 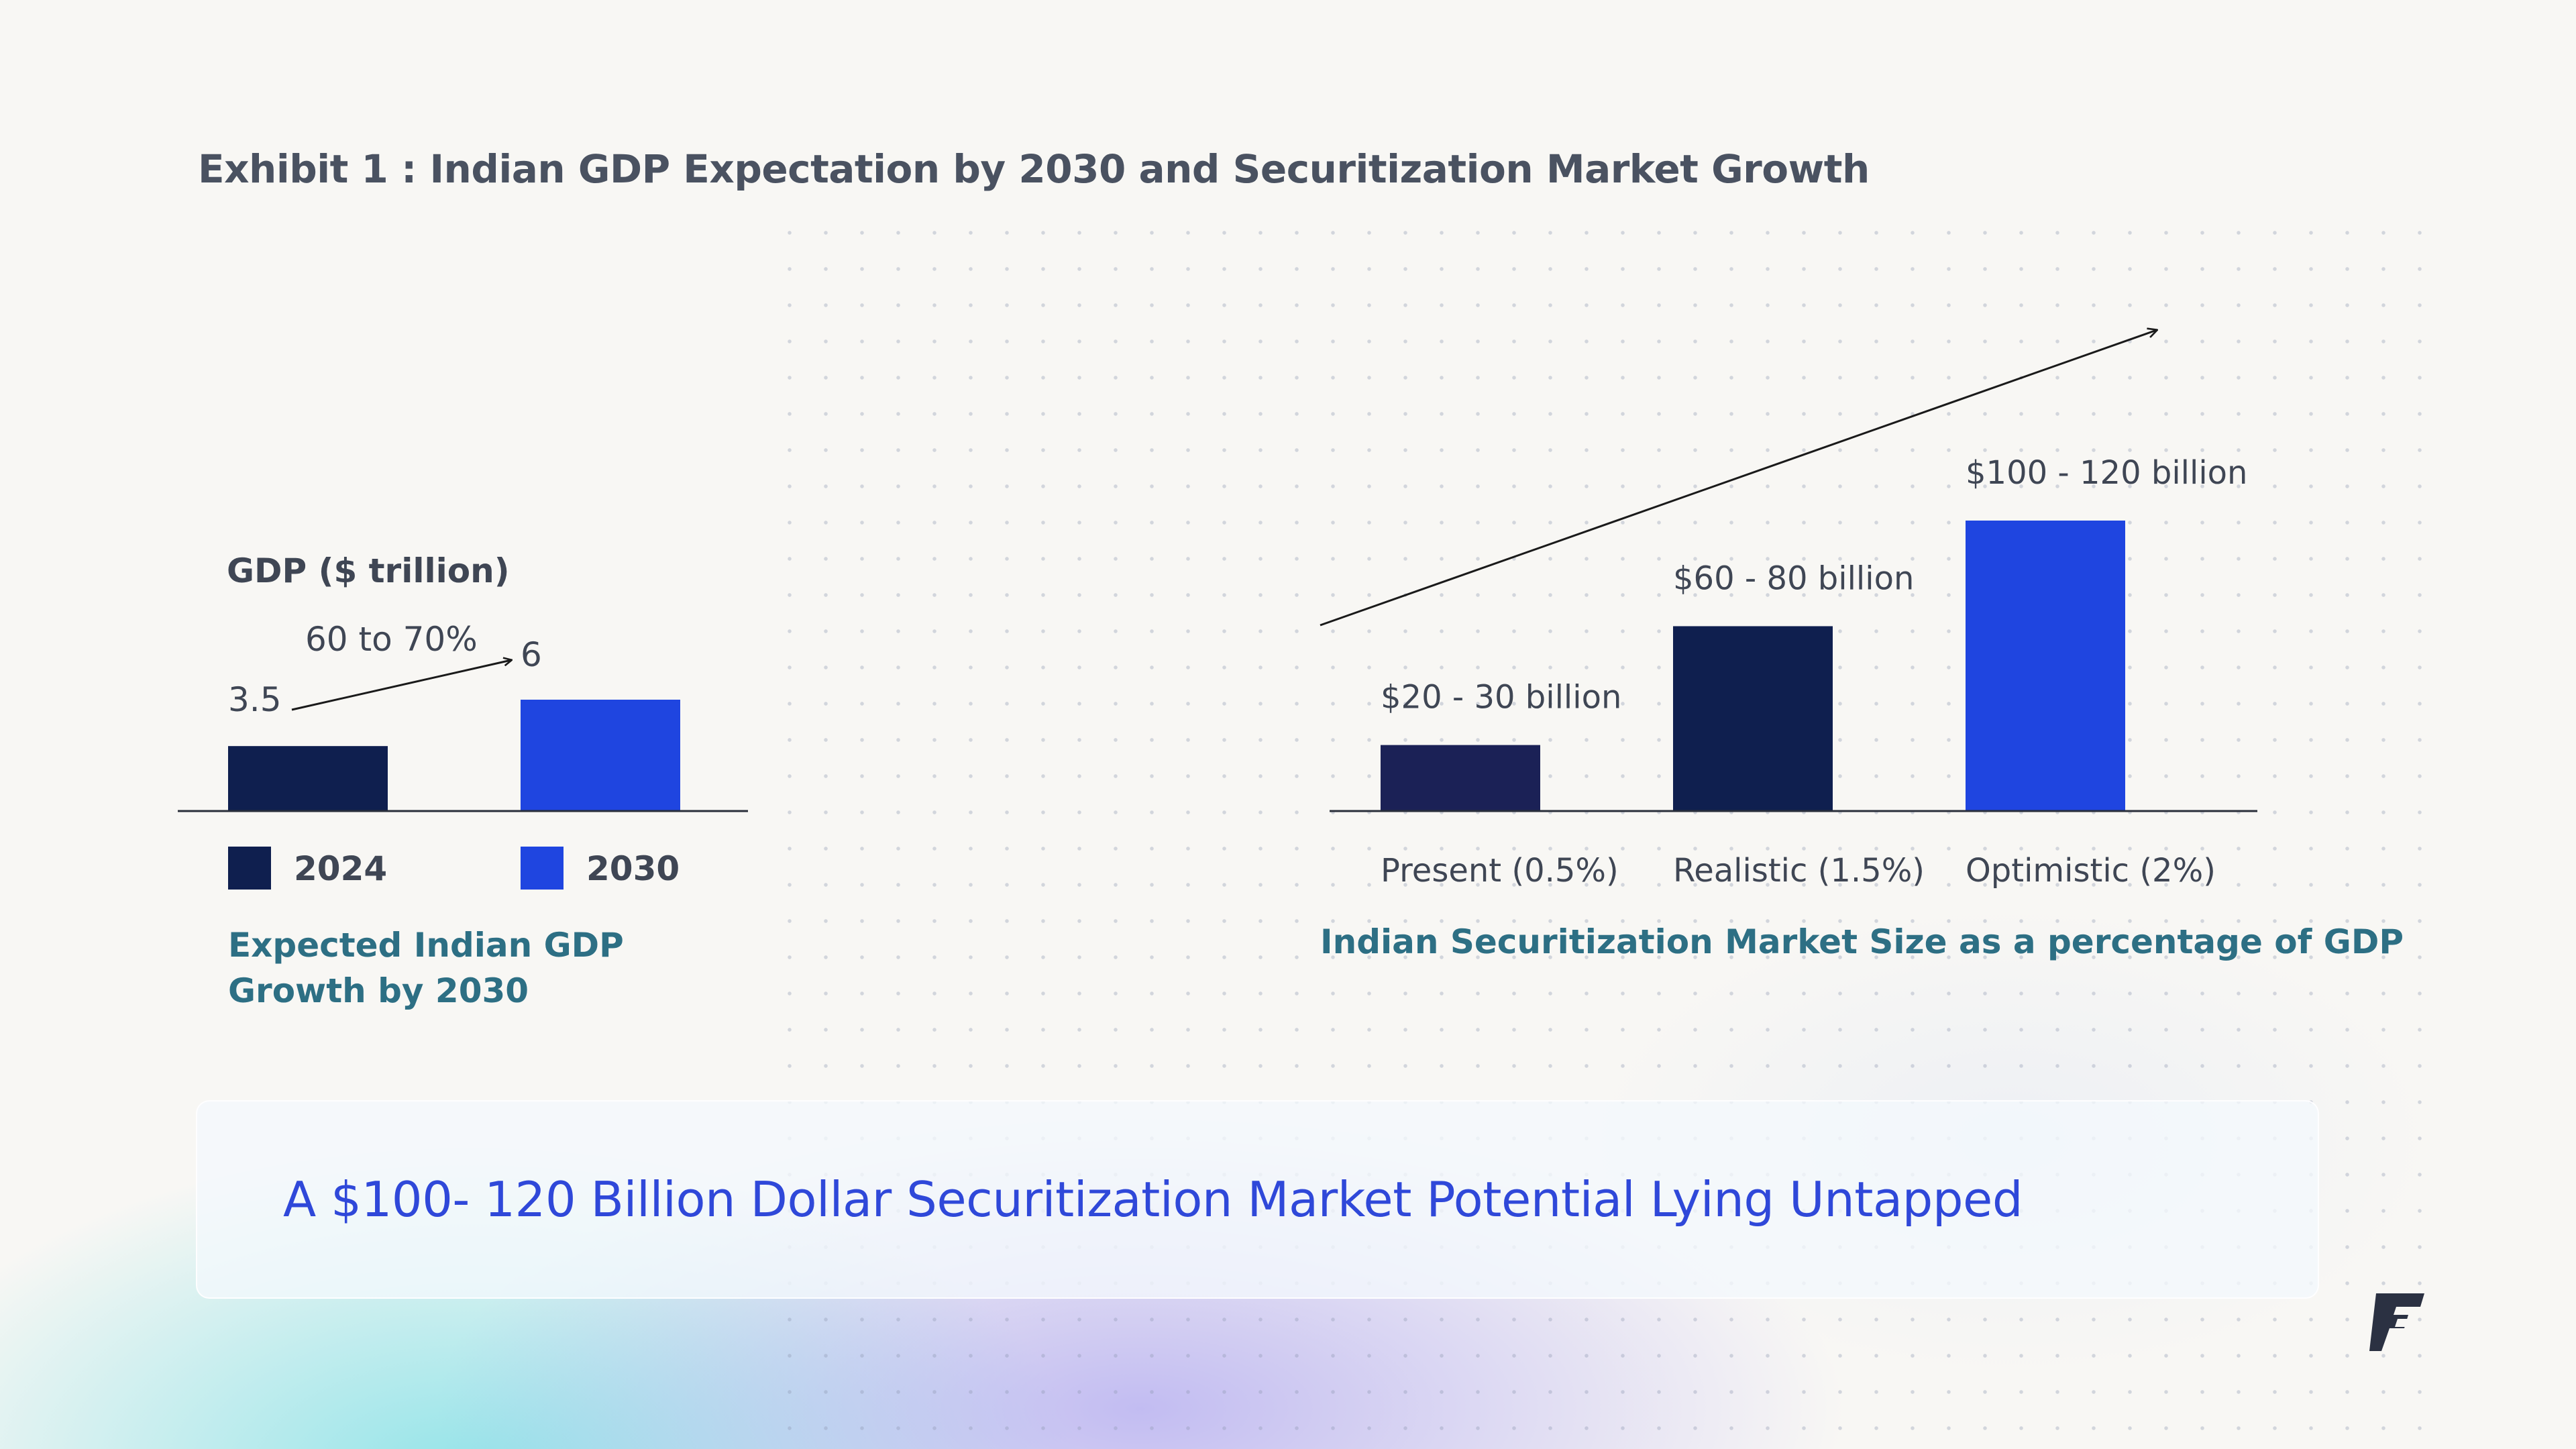 What do you see at coordinates (378, 990) in the screenshot?
I see `gdp-caption-line-2: Growth by 2030` at bounding box center [378, 990].